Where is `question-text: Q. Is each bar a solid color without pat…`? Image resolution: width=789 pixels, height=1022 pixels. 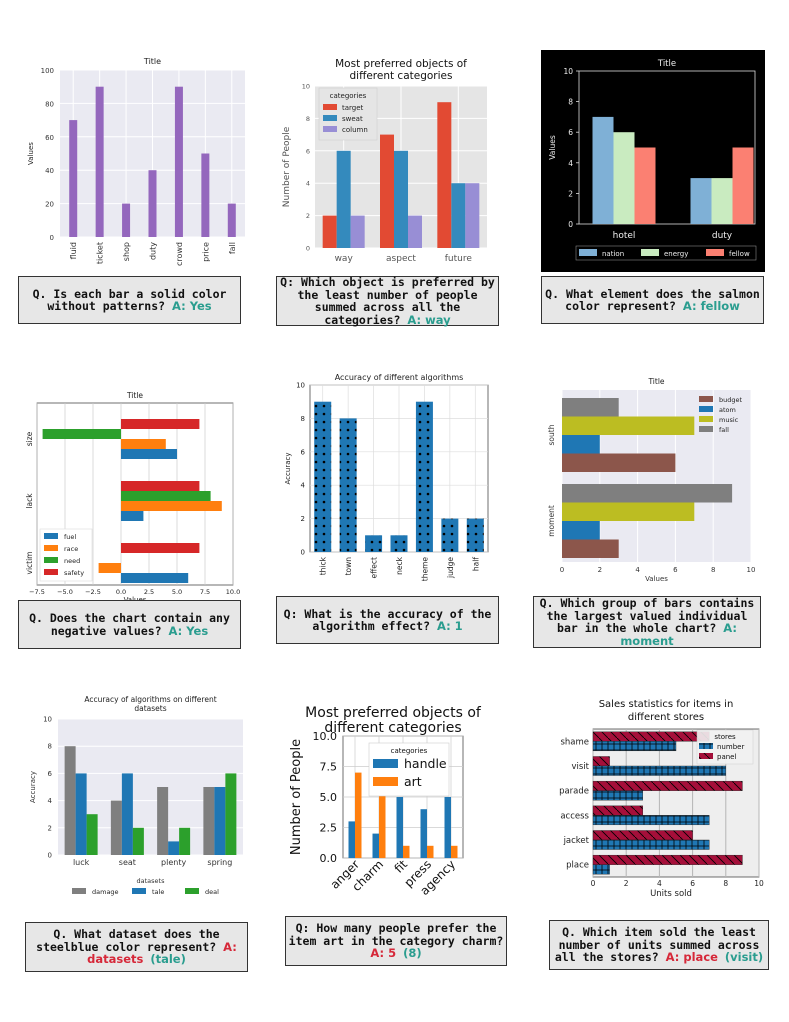 question-text: Q. Is each bar a solid color without pat… is located at coordinates (129, 299).